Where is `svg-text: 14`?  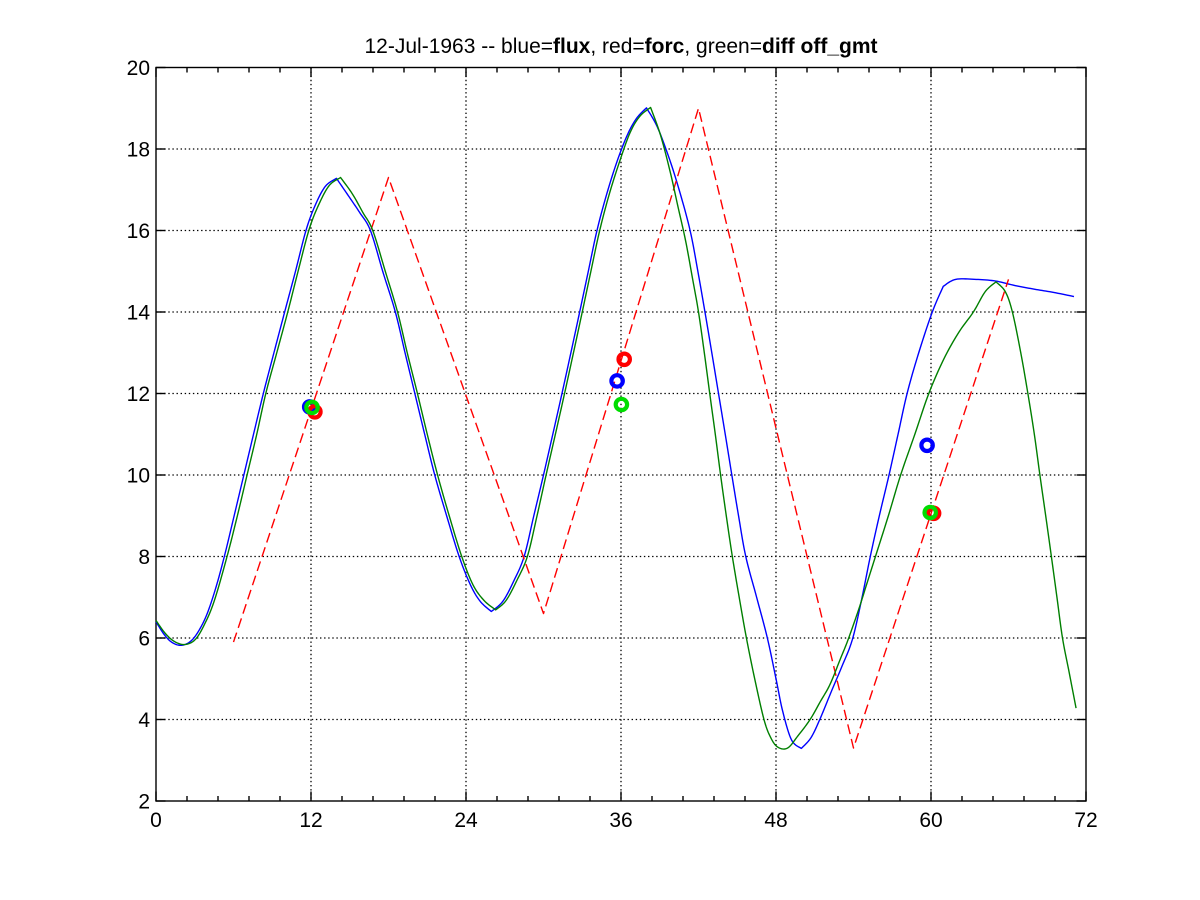
svg-text: 14 is located at coordinates (139, 313).